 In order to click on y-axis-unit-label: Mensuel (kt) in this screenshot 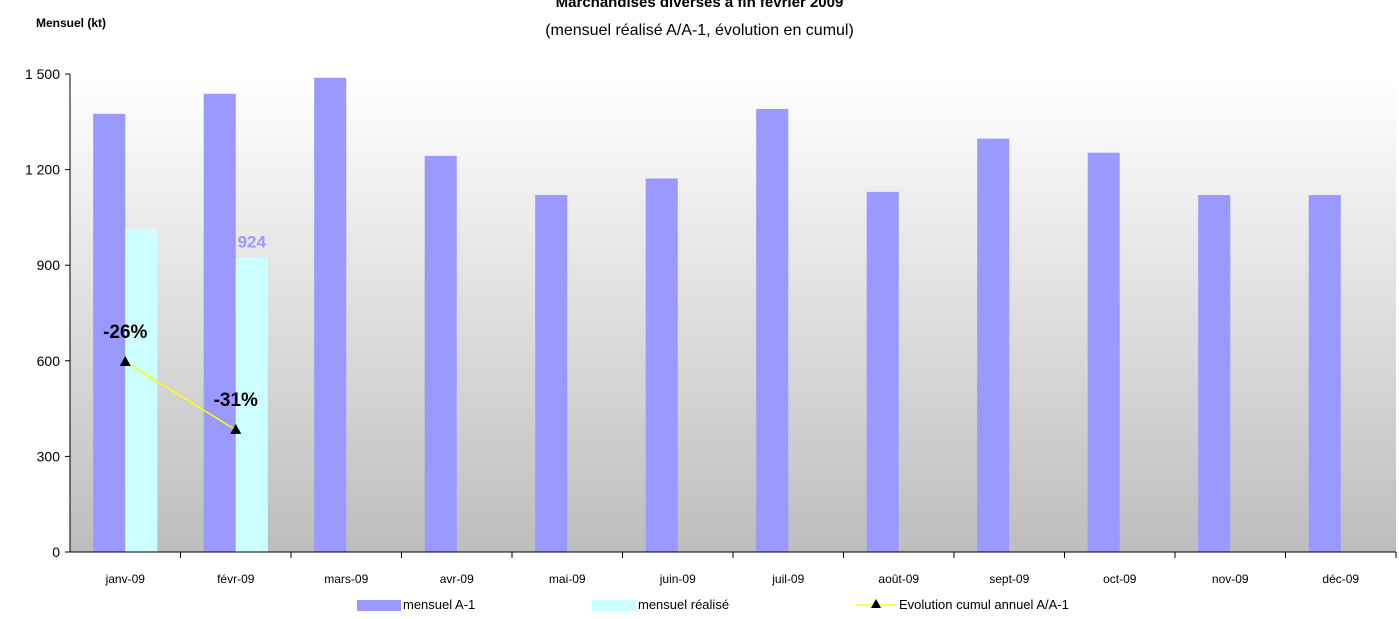, I will do `click(71, 23)`.